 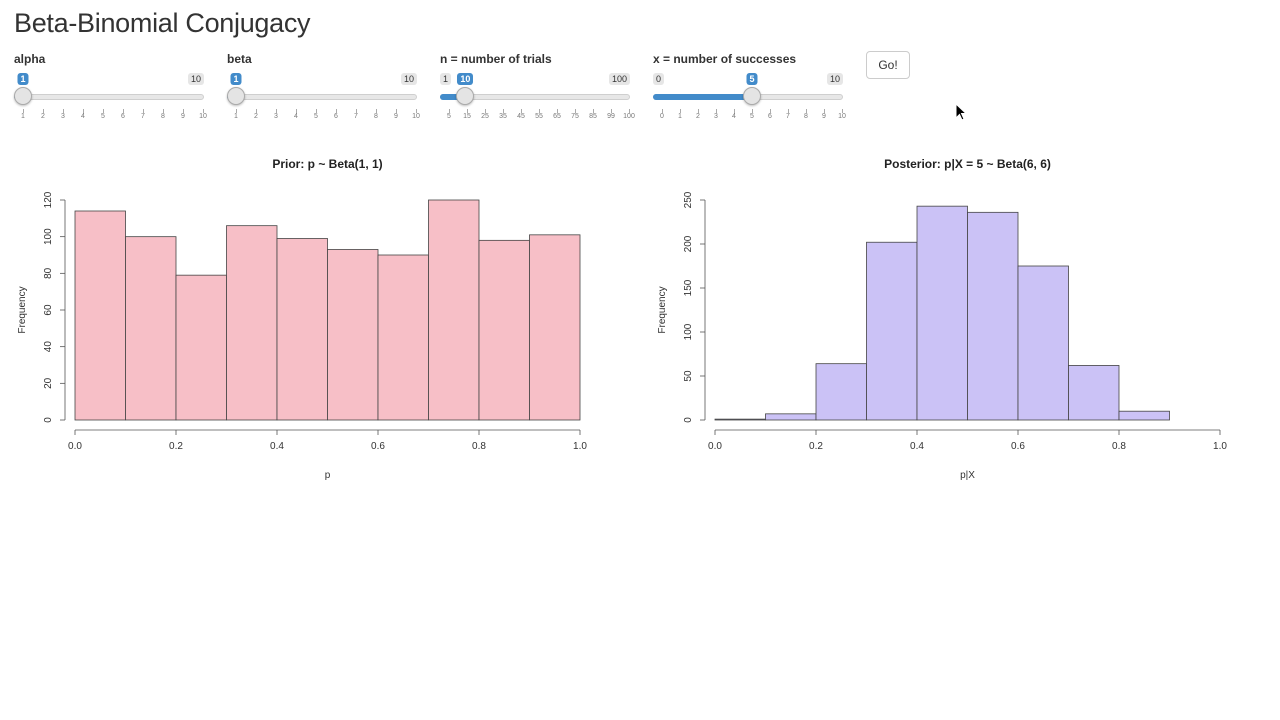 What do you see at coordinates (575, 116) in the screenshot?
I see `slider-tick-label: 75` at bounding box center [575, 116].